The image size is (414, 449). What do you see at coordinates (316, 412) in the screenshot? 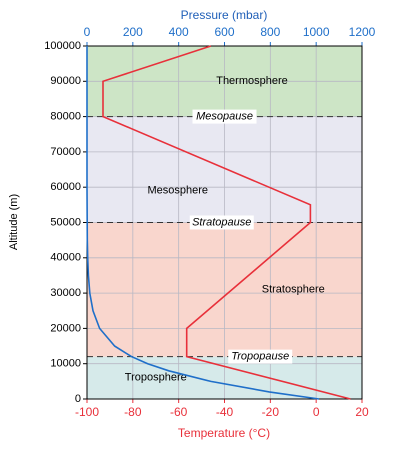
I see `x-tick-label: 0` at bounding box center [316, 412].